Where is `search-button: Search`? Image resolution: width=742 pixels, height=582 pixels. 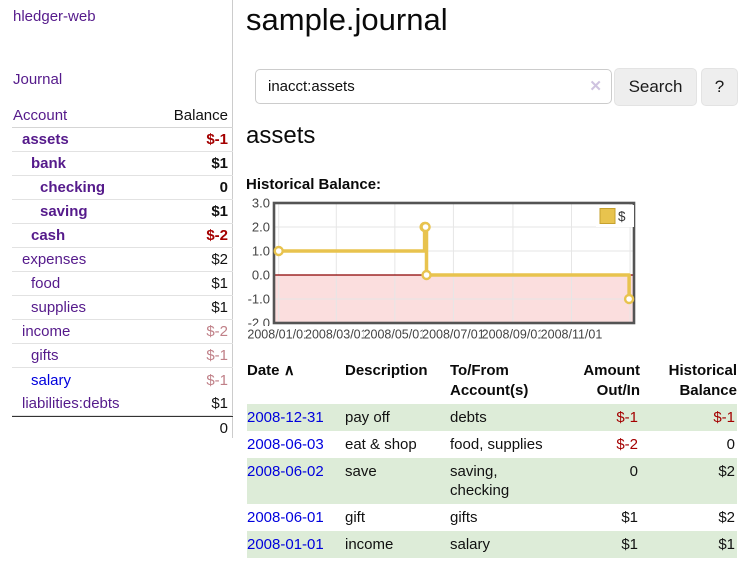 search-button: Search is located at coordinates (655, 87).